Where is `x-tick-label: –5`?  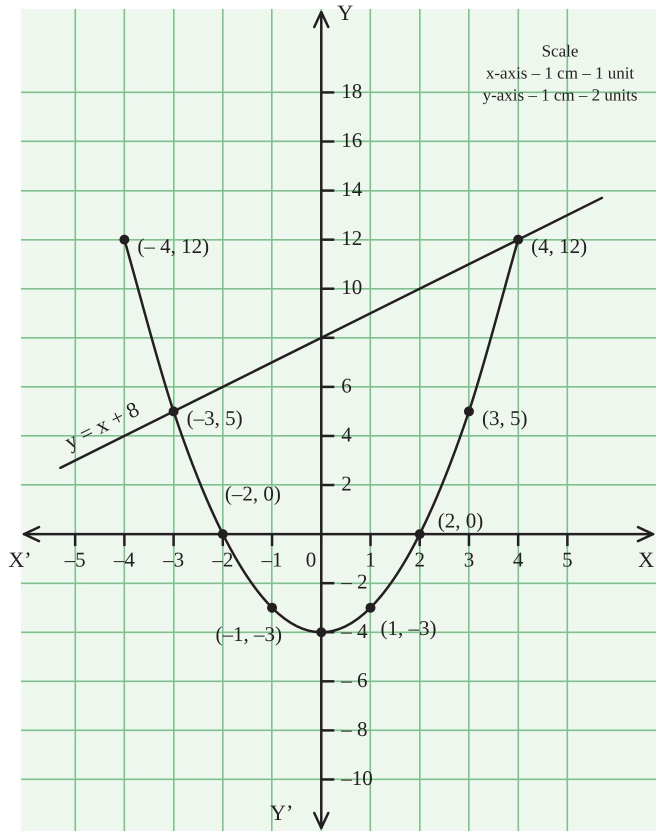 x-tick-label: –5 is located at coordinates (75, 560).